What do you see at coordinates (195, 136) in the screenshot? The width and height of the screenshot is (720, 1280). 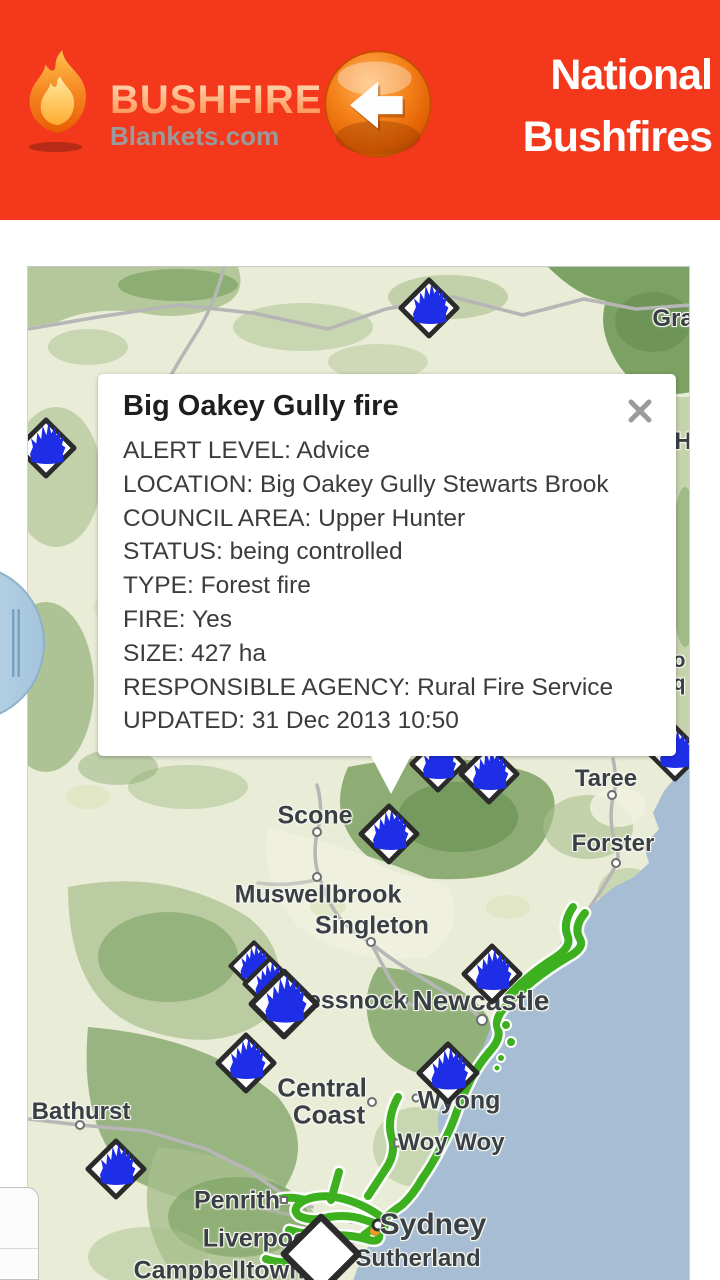 I see `brand-domain: Blankets.com` at bounding box center [195, 136].